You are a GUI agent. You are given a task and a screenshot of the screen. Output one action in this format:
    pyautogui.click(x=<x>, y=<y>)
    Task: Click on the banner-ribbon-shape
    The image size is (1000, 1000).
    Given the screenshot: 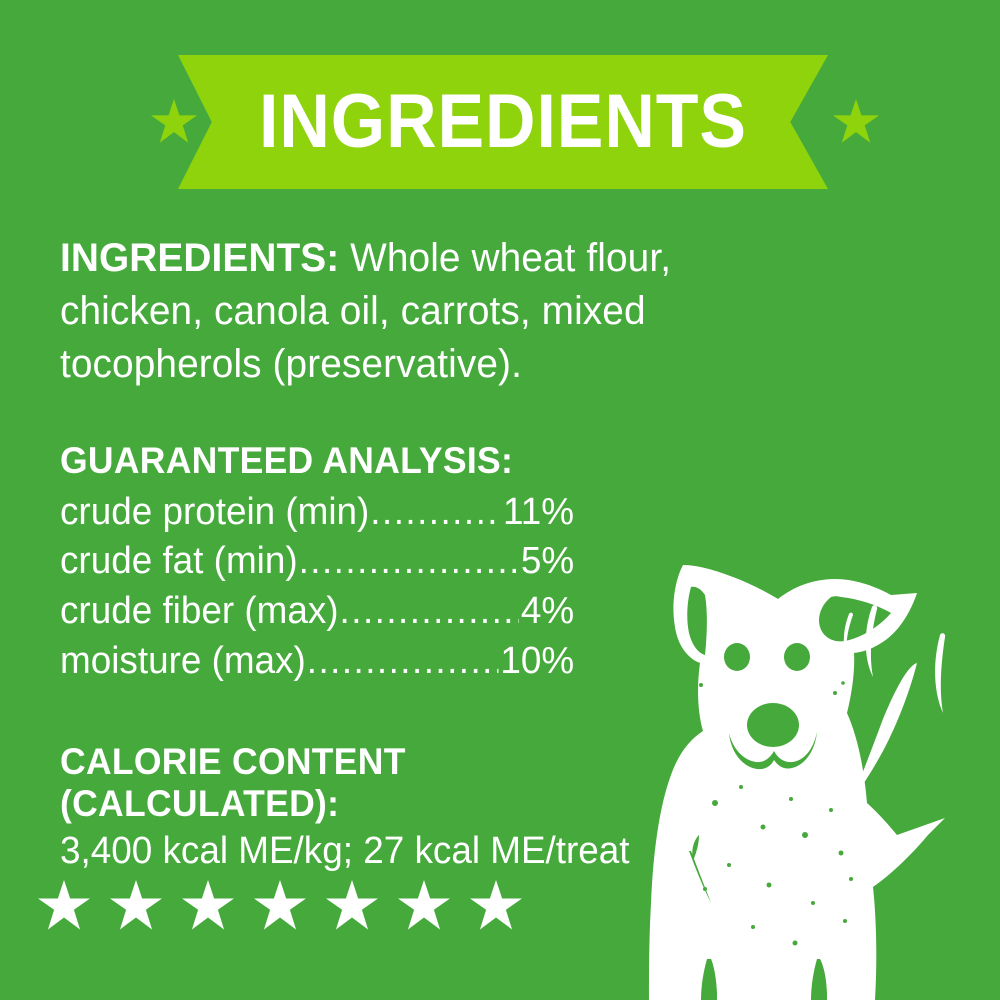 What is the action you would take?
    pyautogui.click(x=503, y=122)
    